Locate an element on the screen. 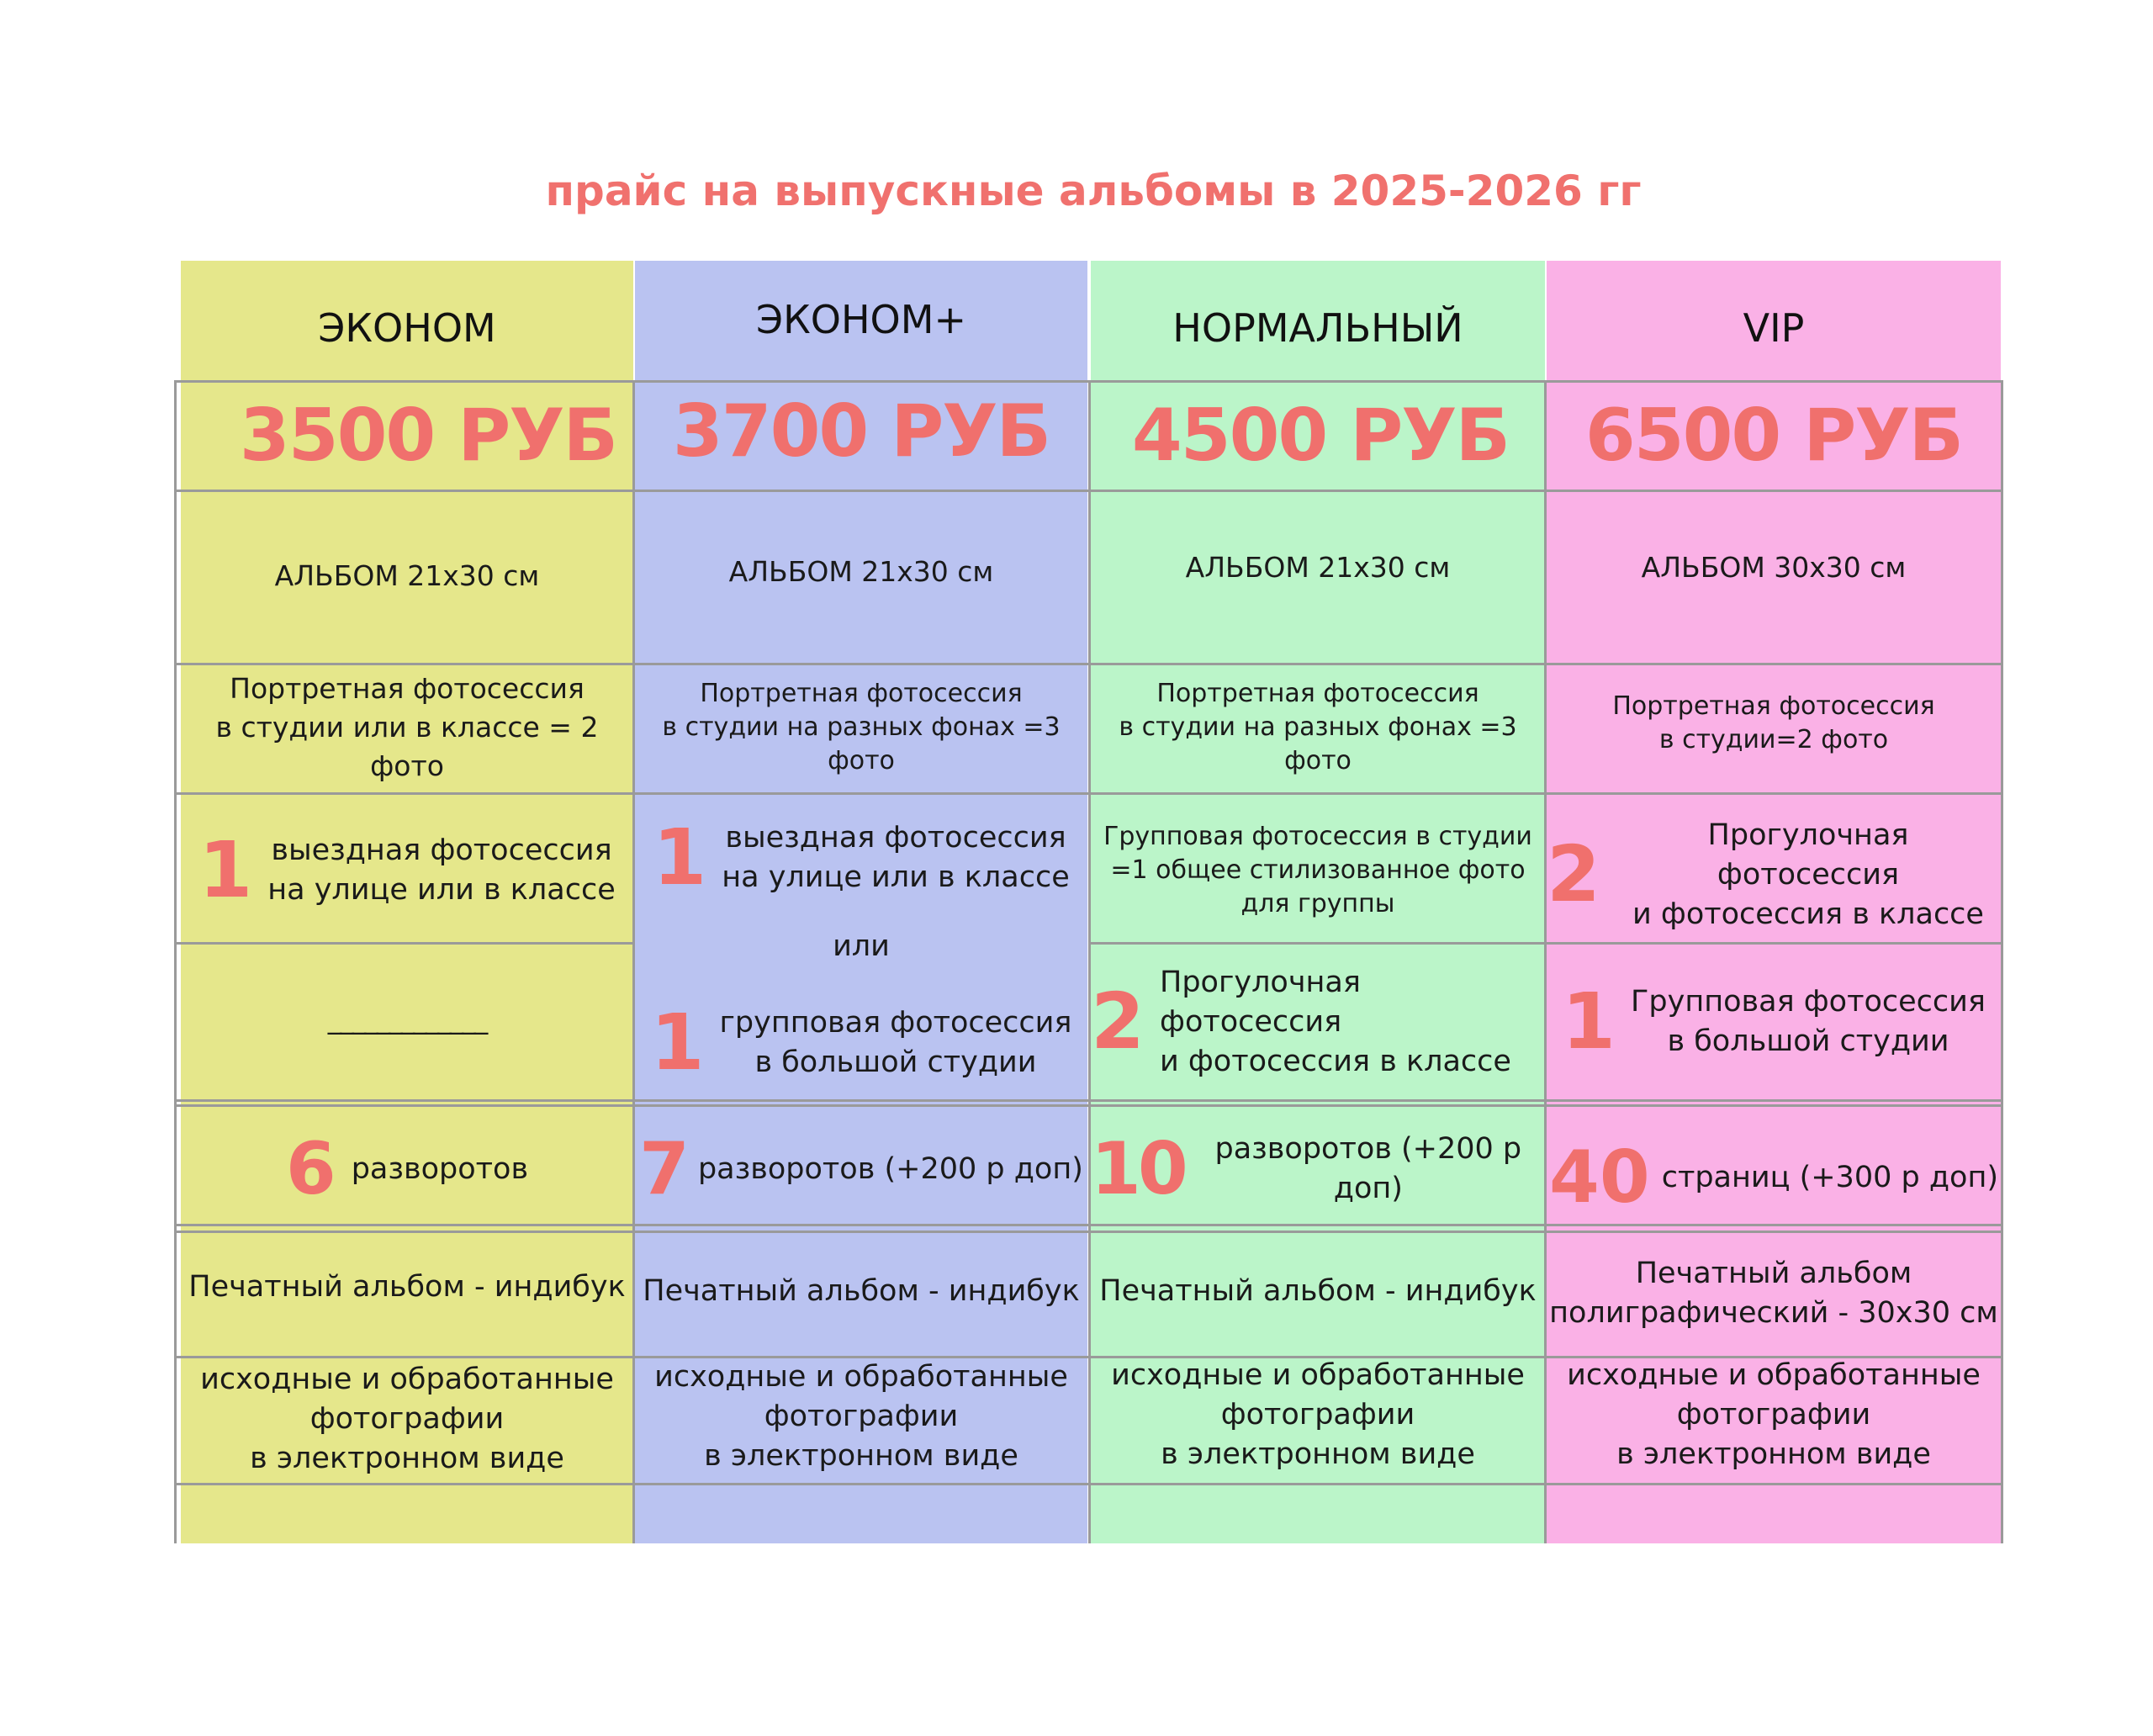 This screenshot has height=1736, width=2153. spreads-normal: 10 разворотов (+200 р доп) is located at coordinates (1306, 1169).